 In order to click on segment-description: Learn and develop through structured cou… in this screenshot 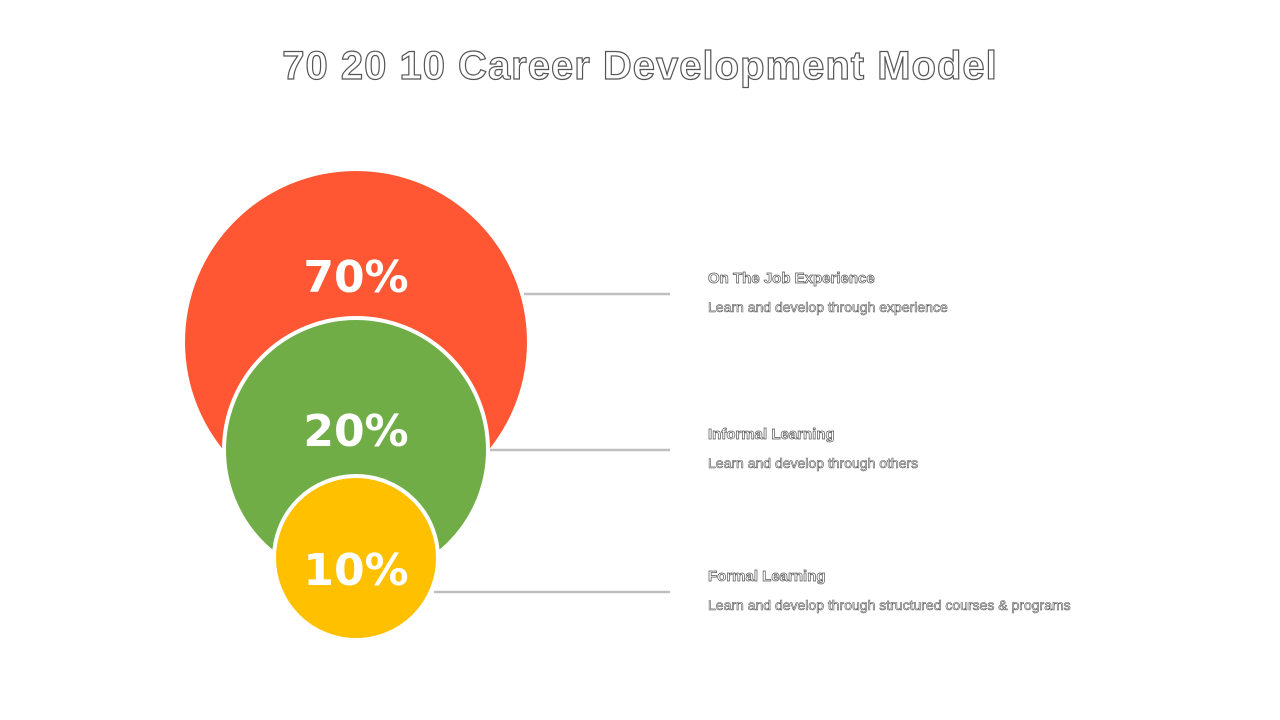, I will do `click(889, 605)`.